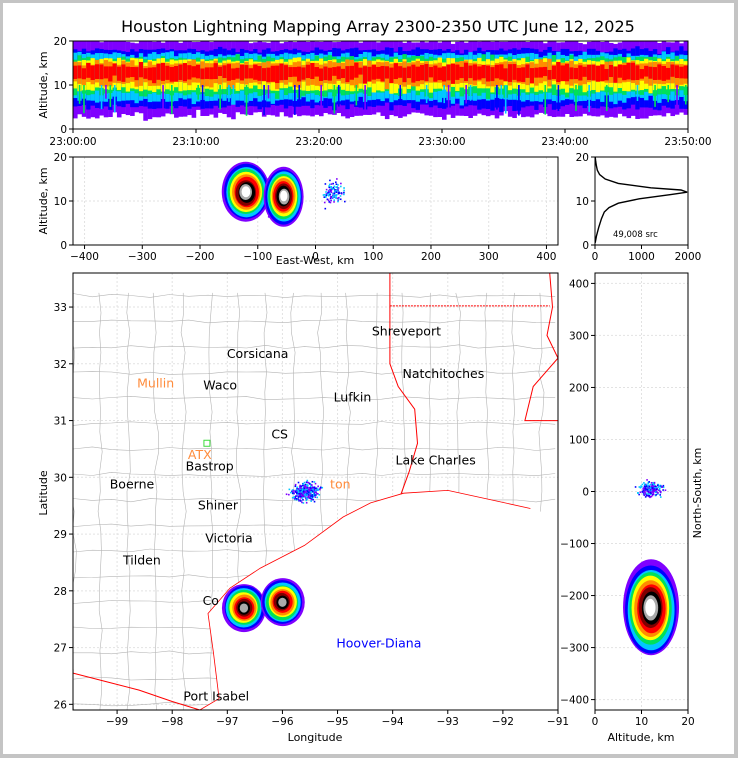  Describe the element at coordinates (687, 722) in the screenshot. I see `ns-xtick: 20` at that location.